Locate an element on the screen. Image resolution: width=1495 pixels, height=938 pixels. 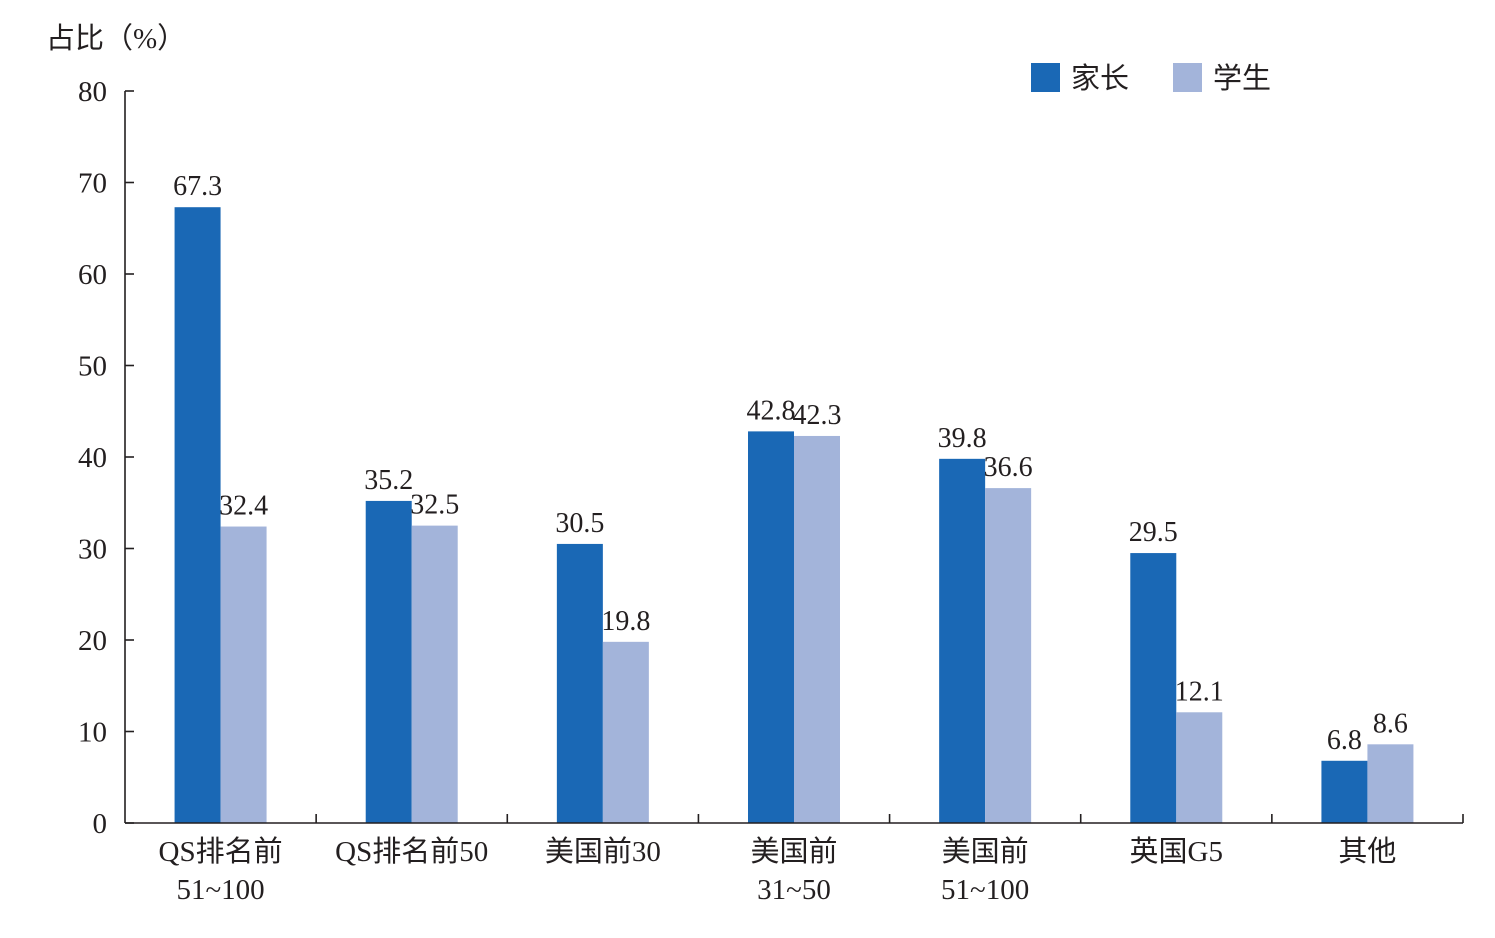
x-category-label: 美国前 51~100 is located at coordinates (985, 870).